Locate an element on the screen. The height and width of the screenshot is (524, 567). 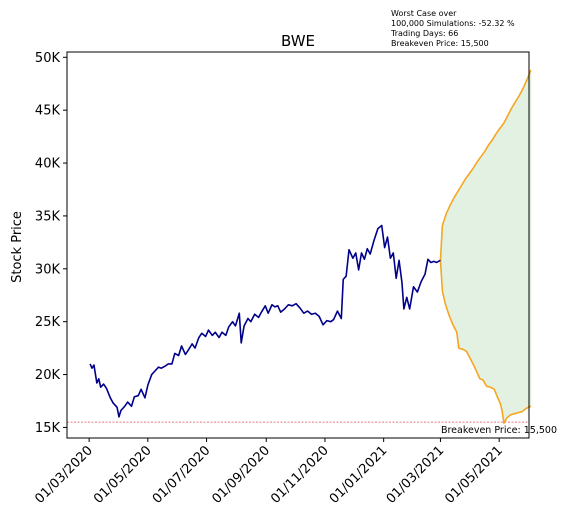
info-line-2: 100,000 Simulations: -52.32 % is located at coordinates (453, 23).